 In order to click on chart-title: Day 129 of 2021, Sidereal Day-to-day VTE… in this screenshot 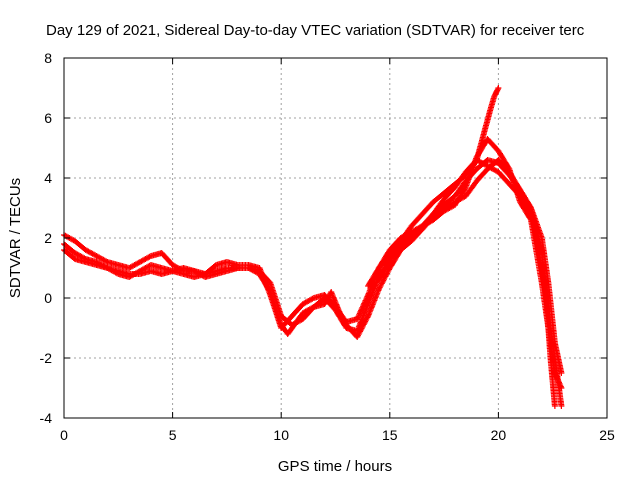, I will do `click(315, 30)`.